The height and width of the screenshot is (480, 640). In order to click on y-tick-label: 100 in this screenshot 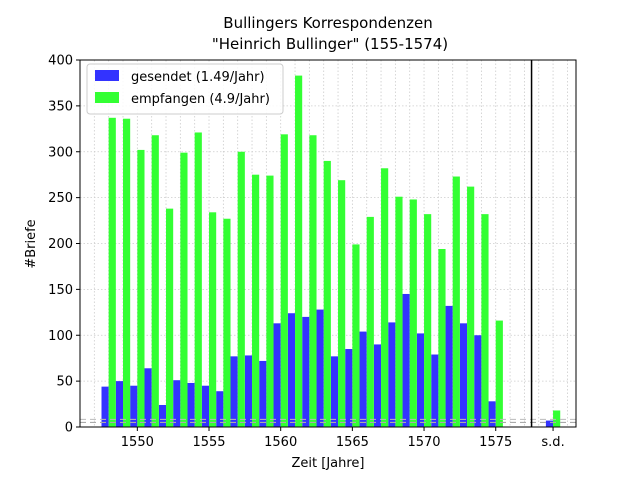, I will do `click(60, 336)`.